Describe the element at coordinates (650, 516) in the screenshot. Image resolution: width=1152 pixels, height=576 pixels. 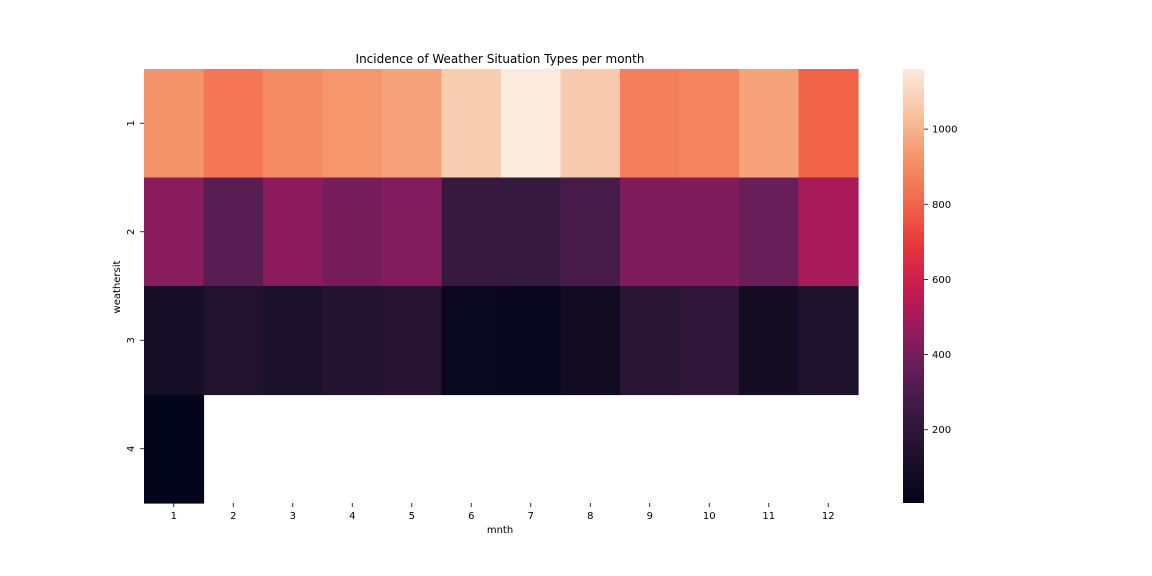
I see `x-tick-label: 9` at that location.